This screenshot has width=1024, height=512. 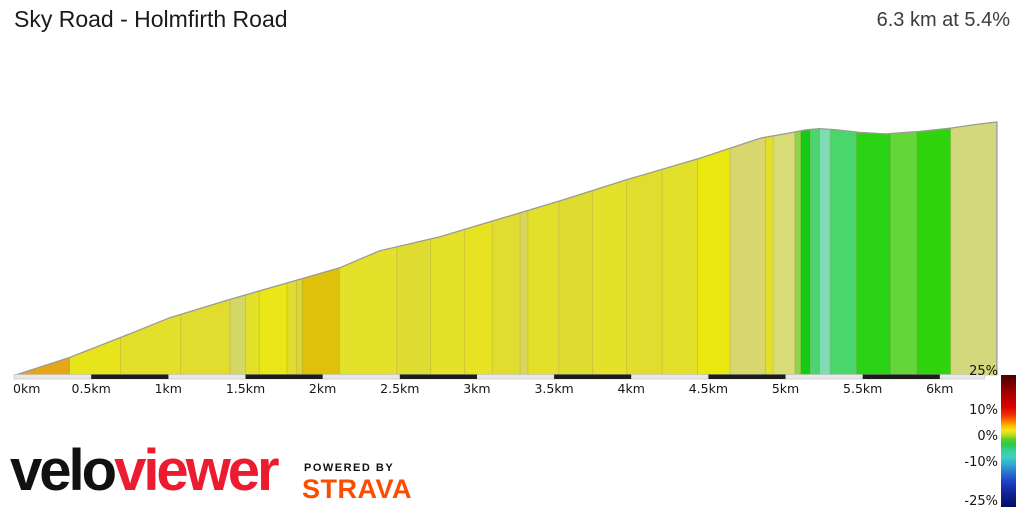 I want to click on x-tick-label-3.5km: 3.5km, so click(x=553, y=388).